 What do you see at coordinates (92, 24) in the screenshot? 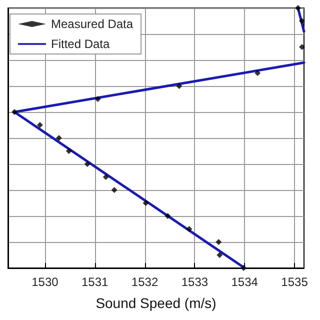
I see `legend-label: Measured Data` at bounding box center [92, 24].